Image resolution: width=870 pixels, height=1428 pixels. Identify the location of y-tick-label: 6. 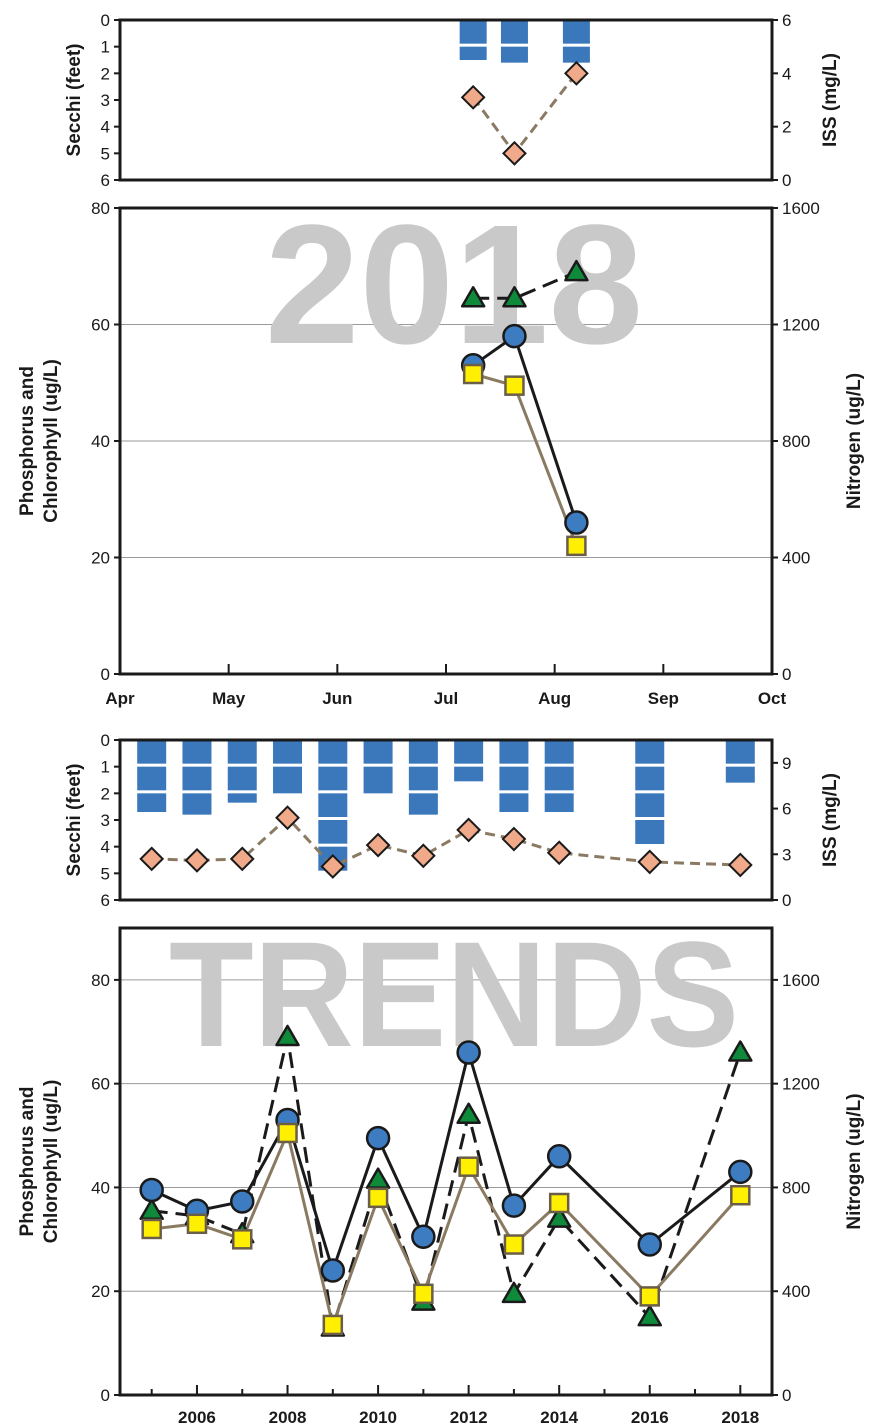
(105, 180).